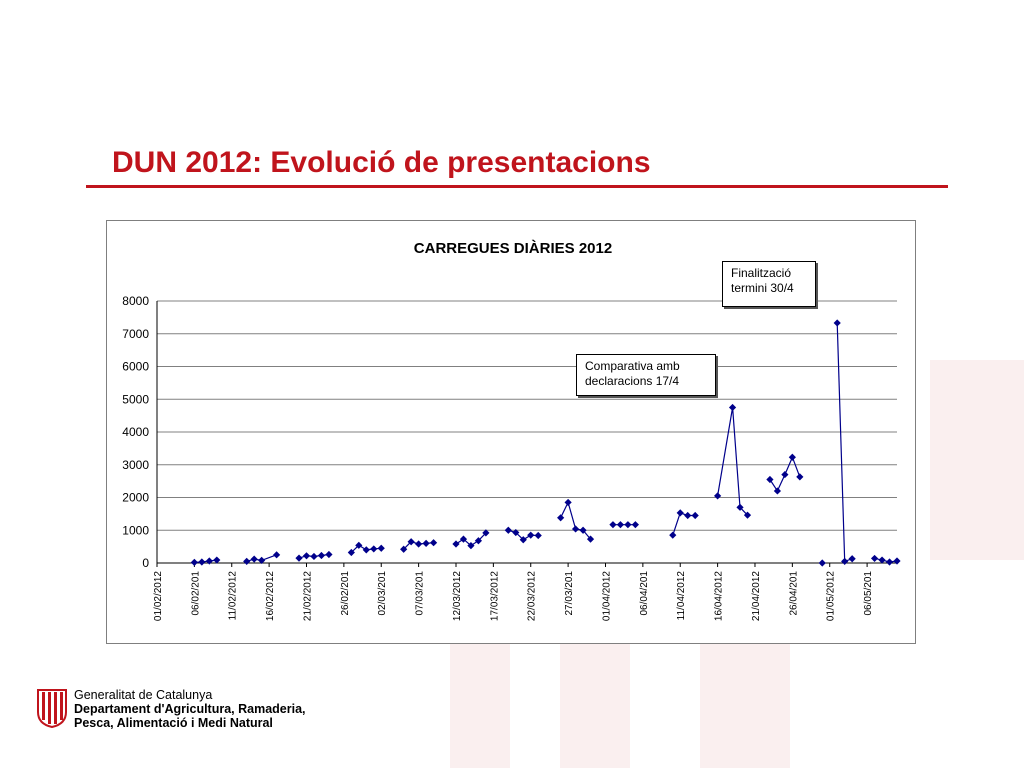 The image size is (1024, 768). I want to click on x-tick-label-0: 01/02/2012, so click(158, 596).